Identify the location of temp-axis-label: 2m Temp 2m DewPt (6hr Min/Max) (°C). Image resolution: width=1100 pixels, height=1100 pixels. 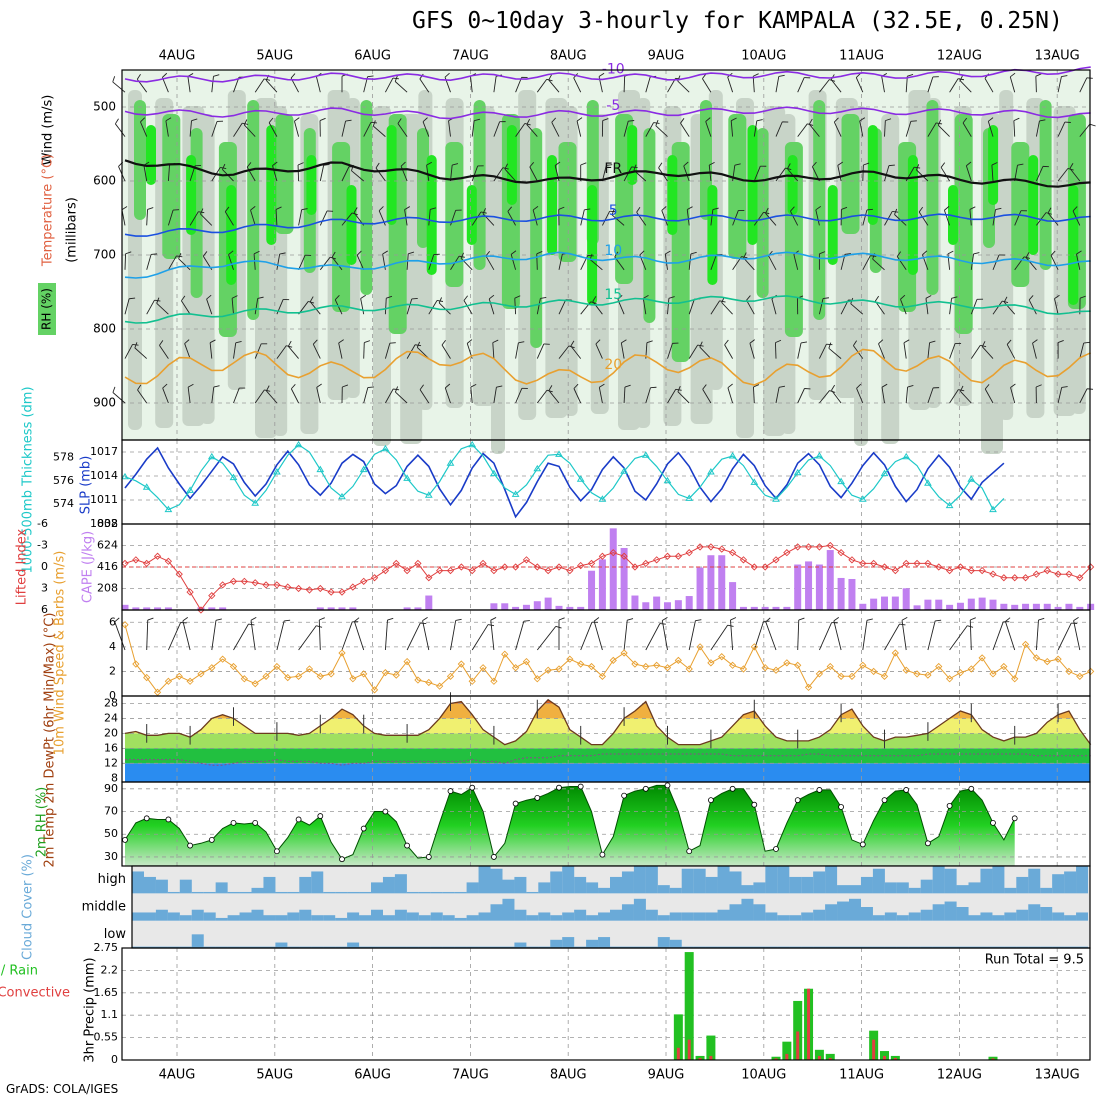
(50, 740).